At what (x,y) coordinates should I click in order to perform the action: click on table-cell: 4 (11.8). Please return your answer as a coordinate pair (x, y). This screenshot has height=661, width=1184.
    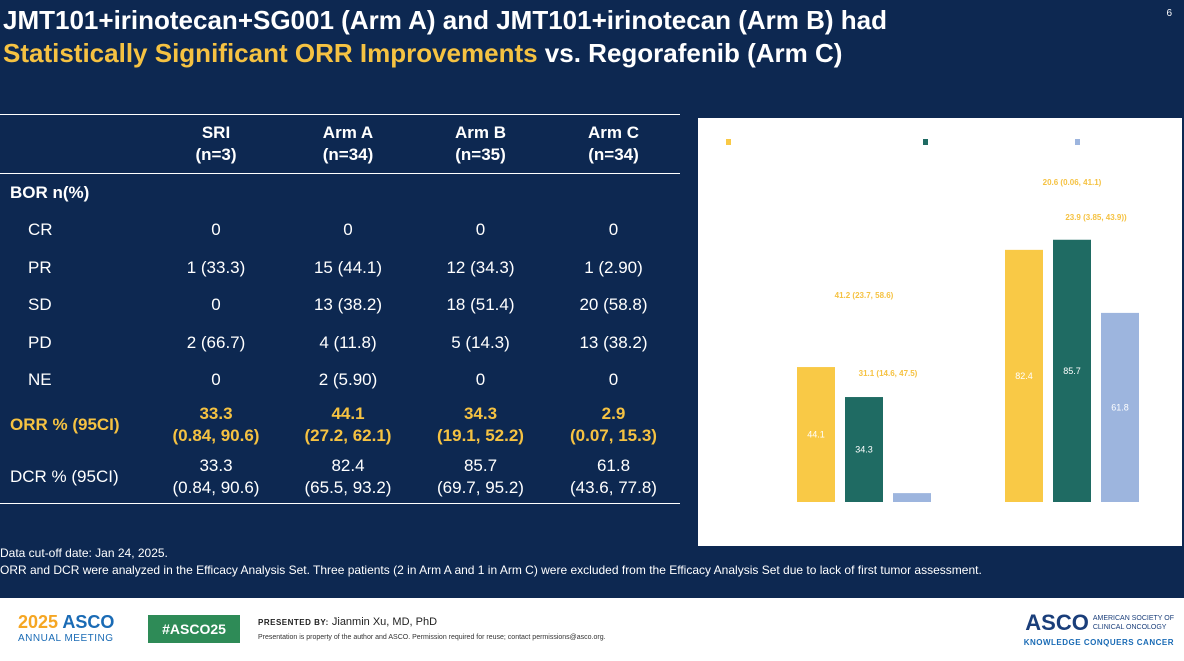
    Looking at the image, I should click on (348, 342).